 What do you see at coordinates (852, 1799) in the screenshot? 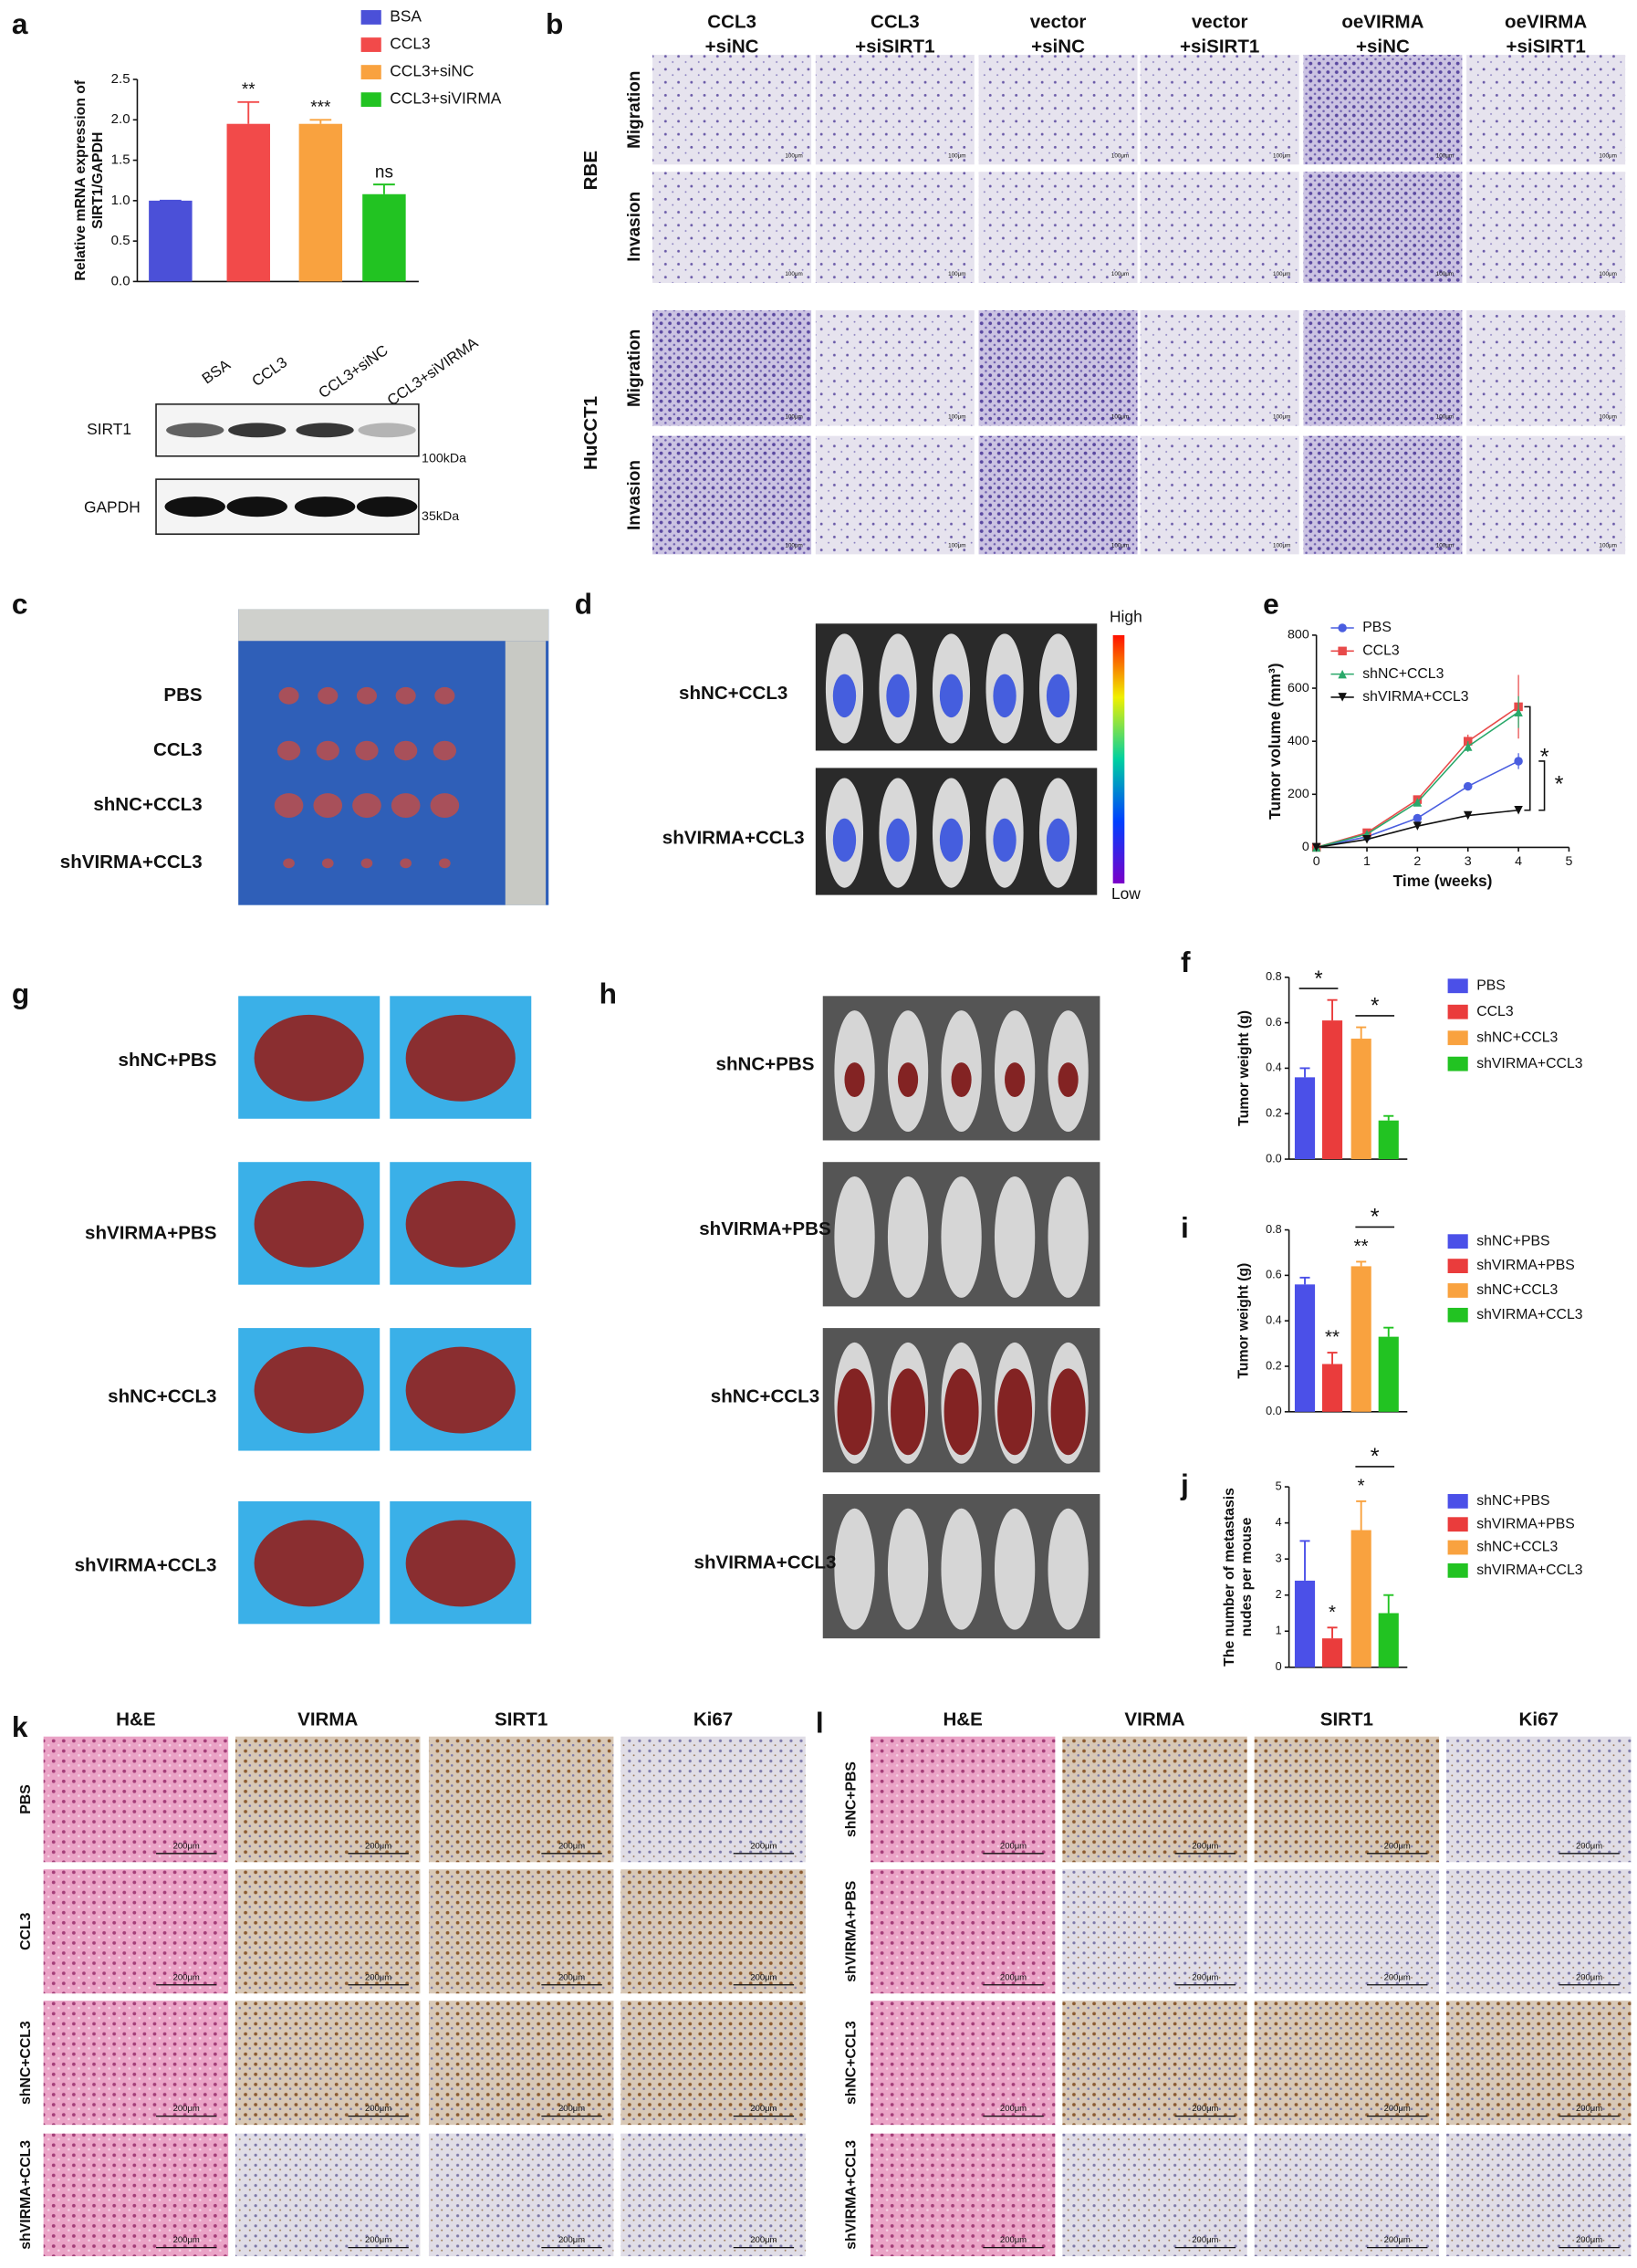
I see `group-label: shNC+PBS` at bounding box center [852, 1799].